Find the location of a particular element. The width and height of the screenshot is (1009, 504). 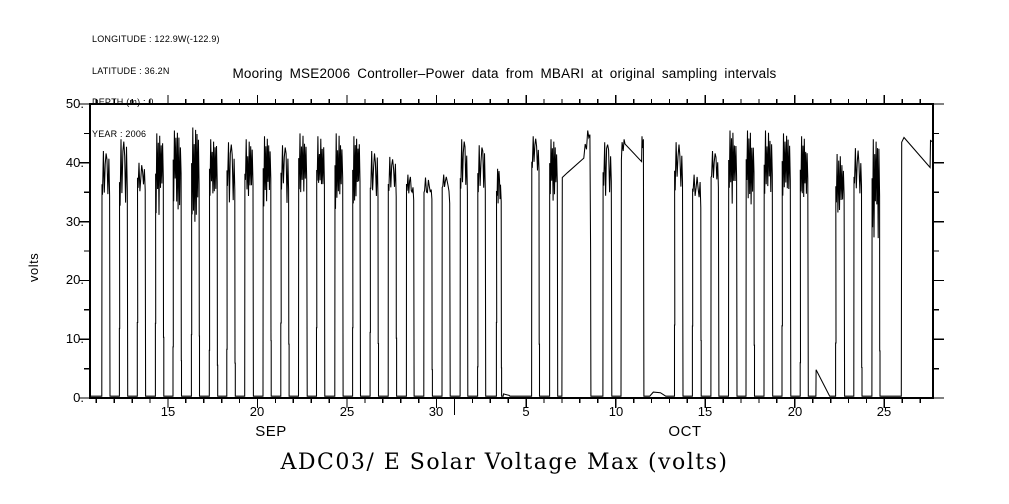

y-tick-label: 10. is located at coordinates (74, 338).